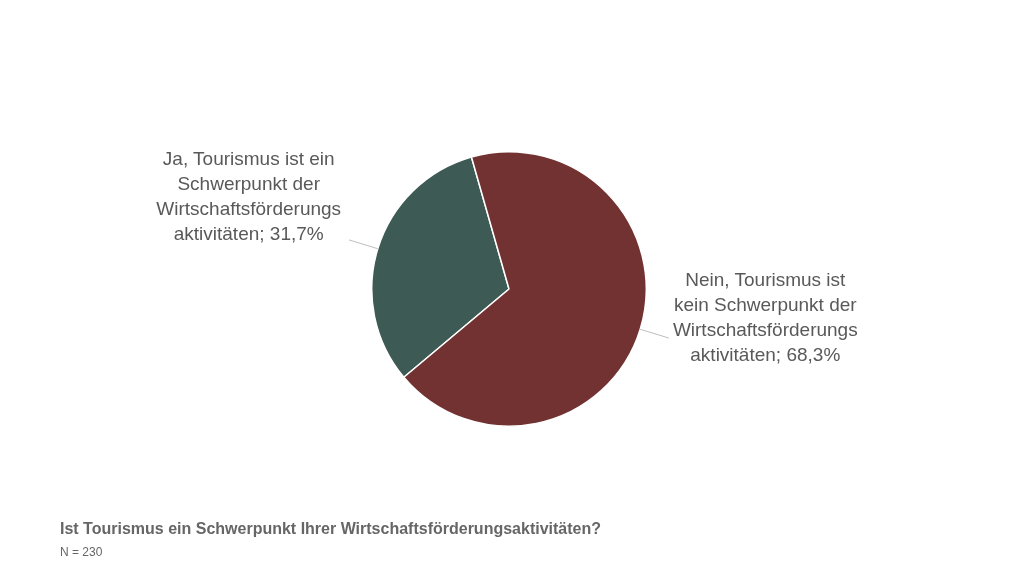  I want to click on text: N = 230, so click(81, 552).